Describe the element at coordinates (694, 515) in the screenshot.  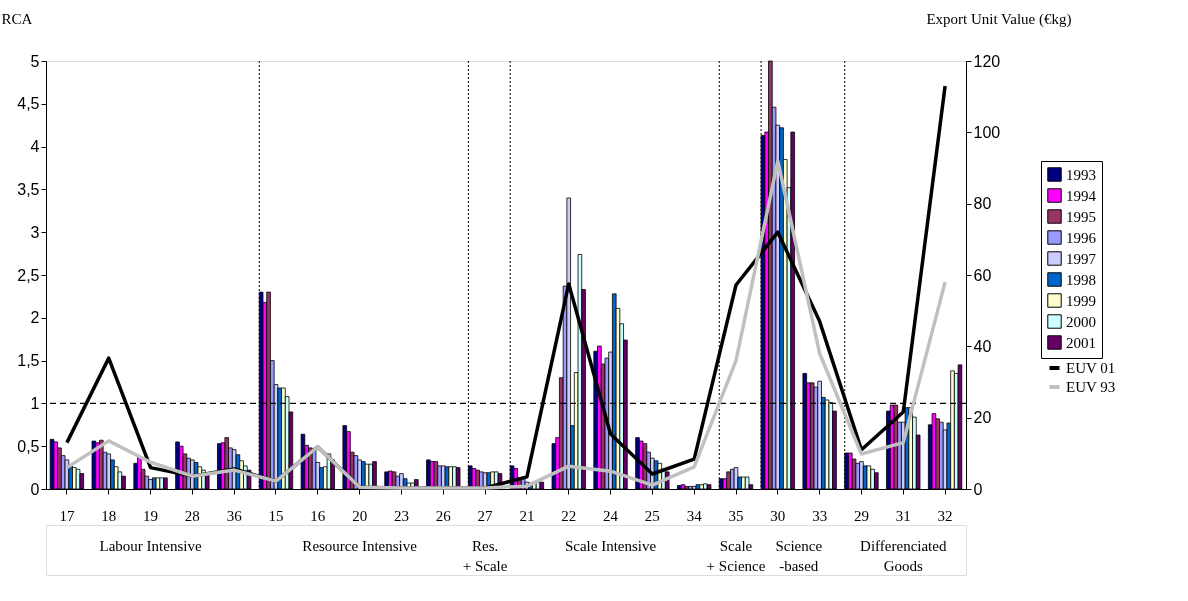
I see `x-tick-label: 34` at that location.